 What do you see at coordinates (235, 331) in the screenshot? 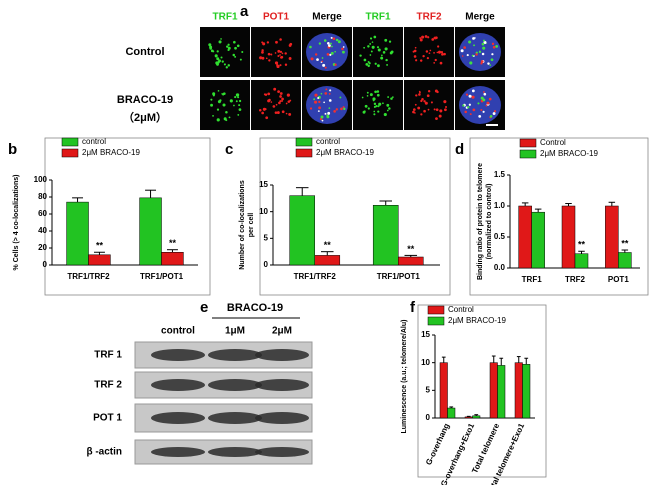
I see `lane-label: 1μM` at bounding box center [235, 331].